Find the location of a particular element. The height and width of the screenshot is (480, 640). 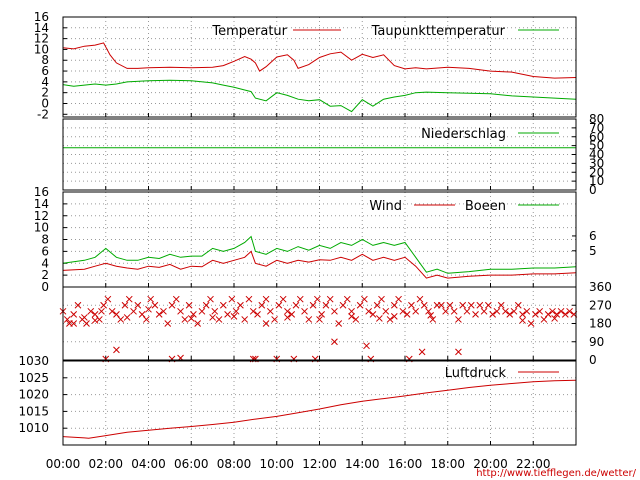

y-tick-label: 30 is located at coordinates (596, 163).